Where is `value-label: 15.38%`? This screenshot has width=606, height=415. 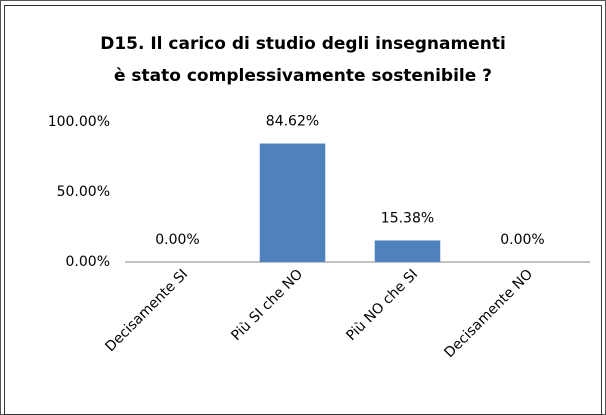 value-label: 15.38% is located at coordinates (407, 218).